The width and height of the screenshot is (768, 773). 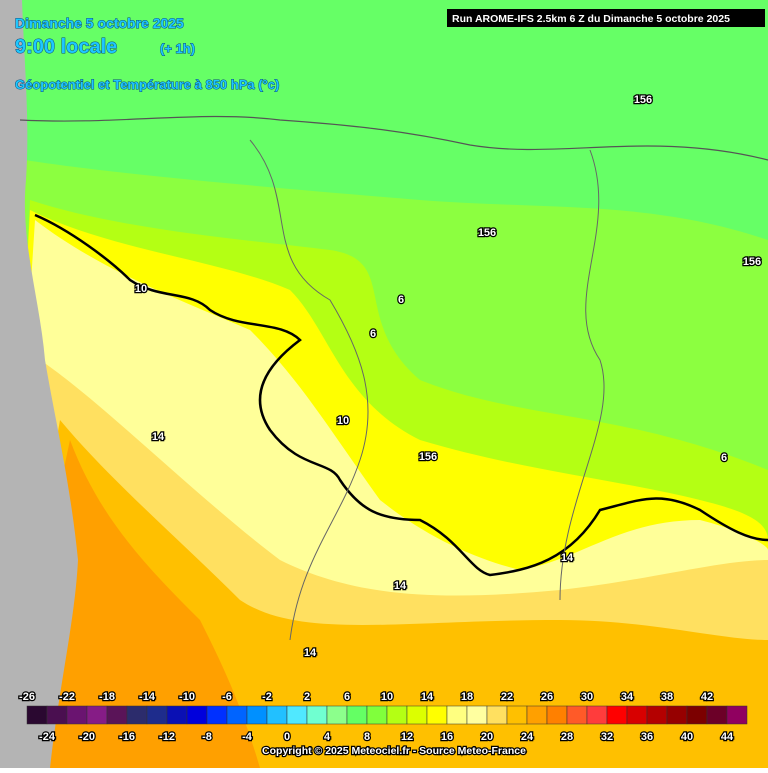 What do you see at coordinates (47, 737) in the screenshot?
I see `legend-label: -24` at bounding box center [47, 737].